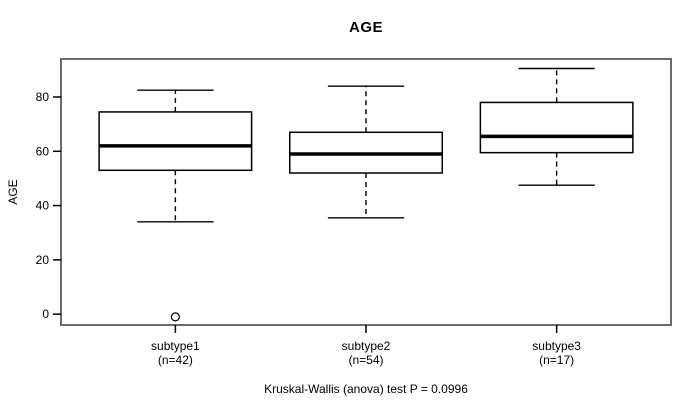 The width and height of the screenshot is (700, 400). Describe the element at coordinates (175, 346) in the screenshot. I see `category-label: subtype1` at that location.